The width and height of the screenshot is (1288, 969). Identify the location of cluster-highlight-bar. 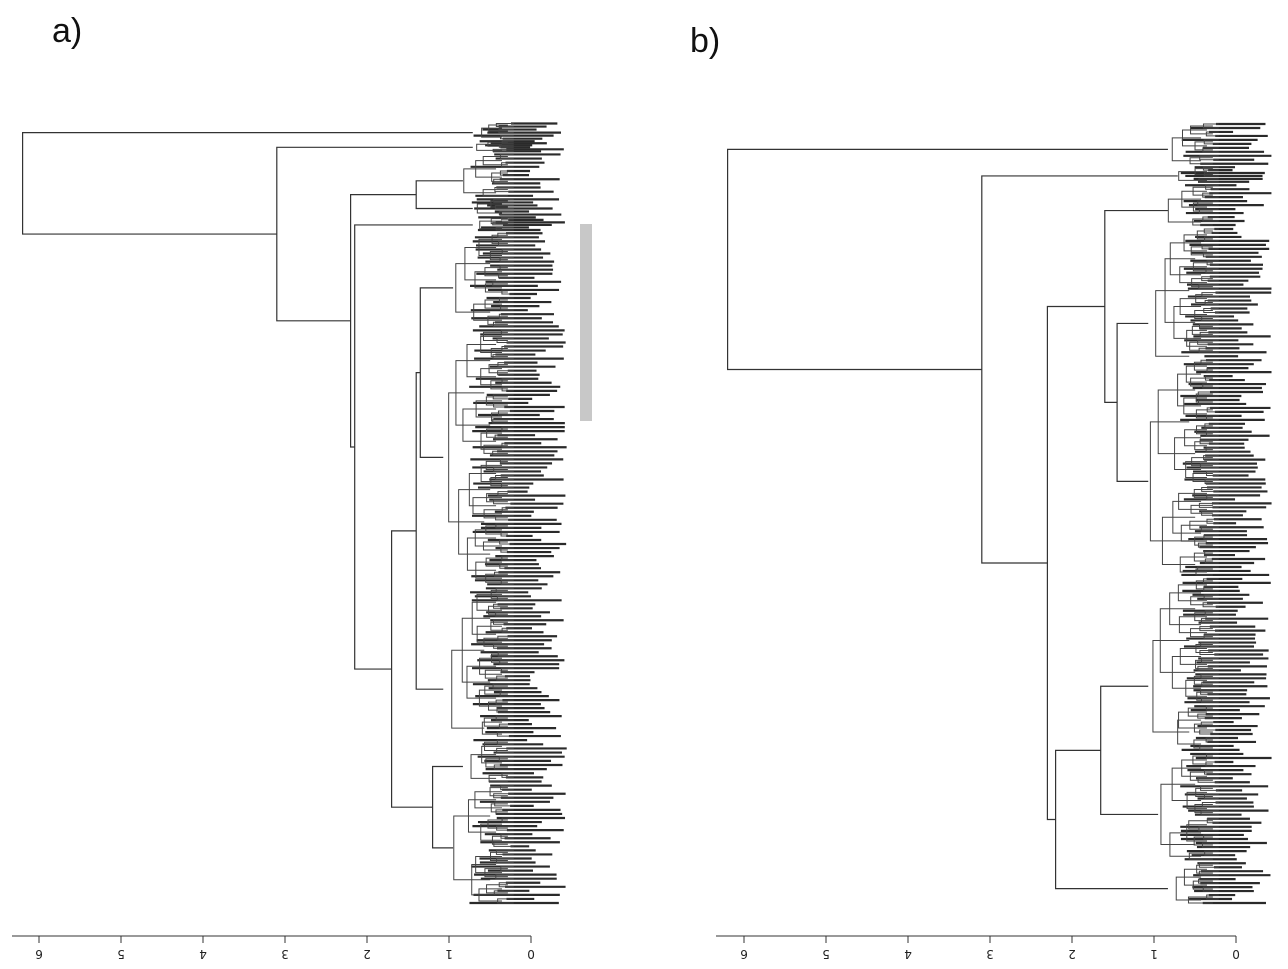
(586, 322).